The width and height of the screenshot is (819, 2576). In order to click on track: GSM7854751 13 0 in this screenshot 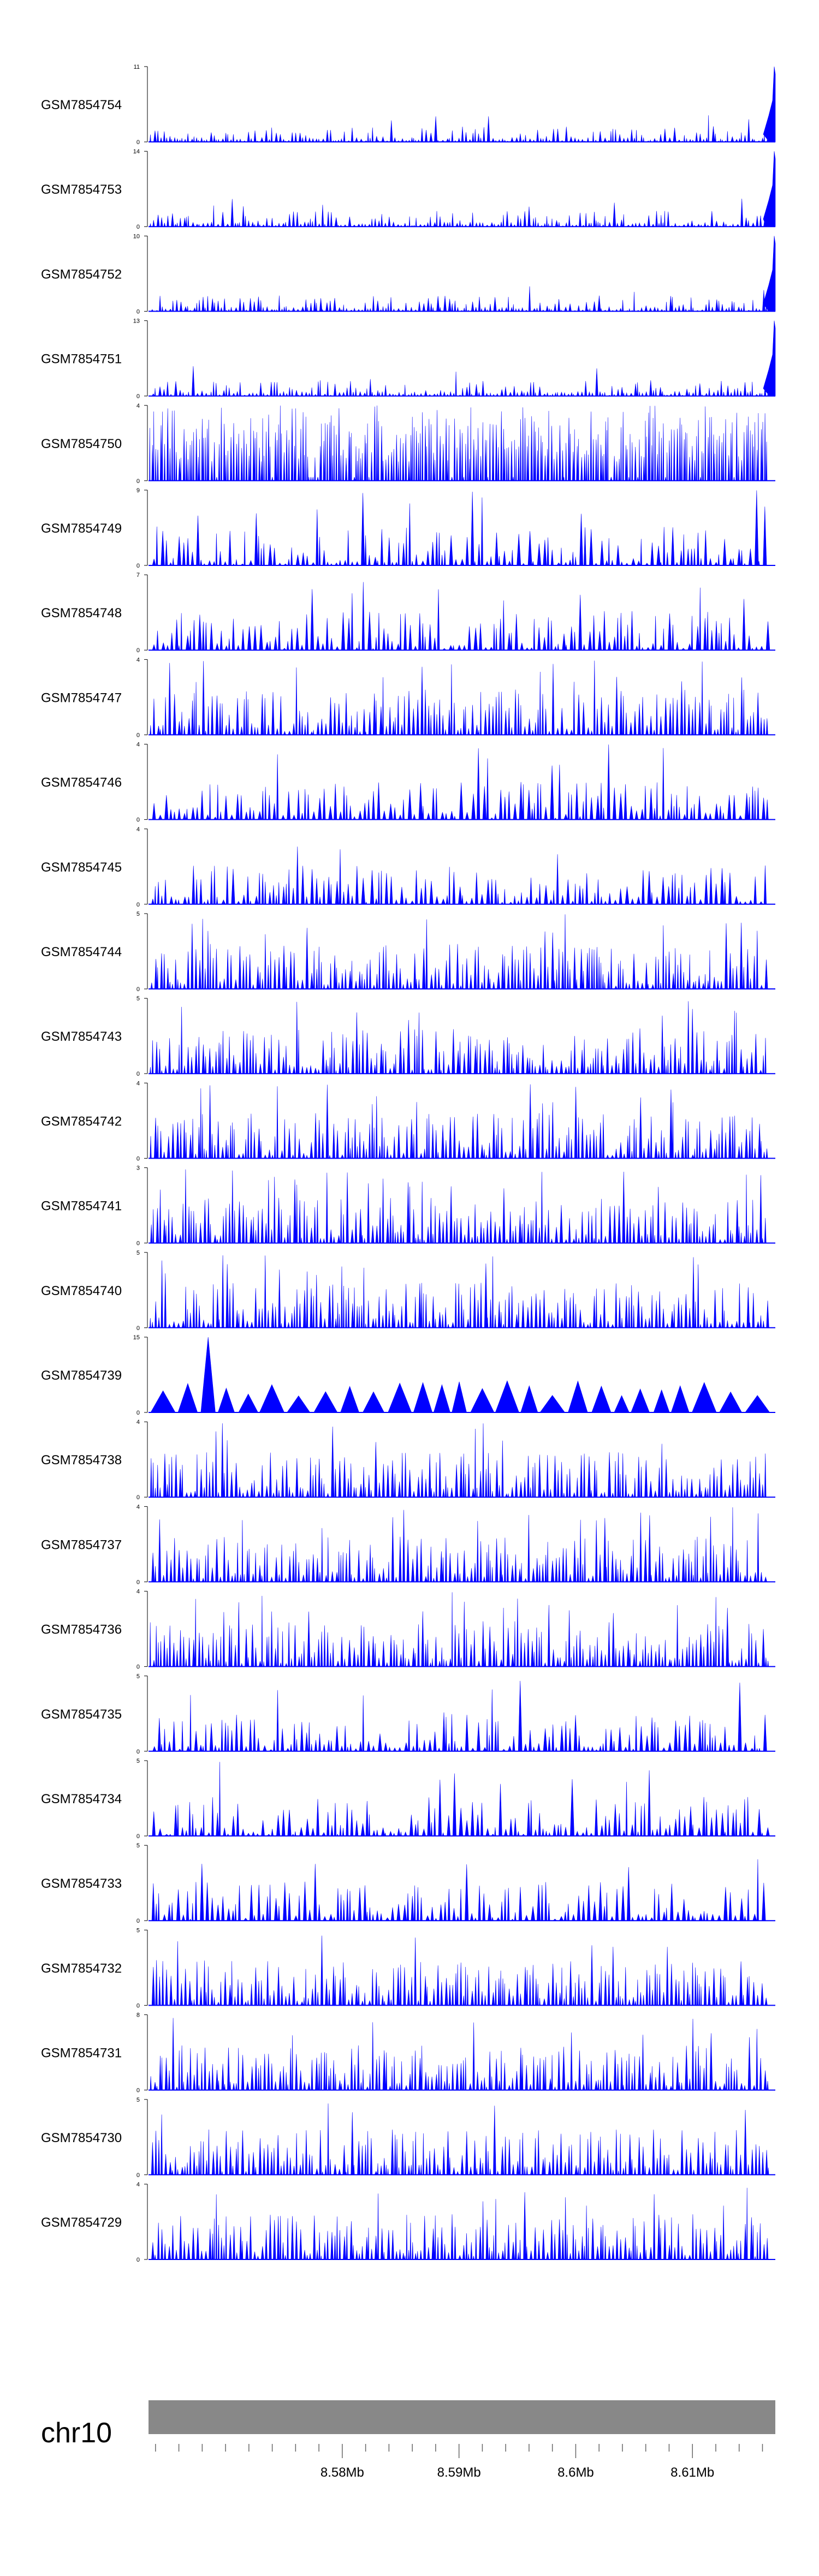, I will do `click(408, 359)`.